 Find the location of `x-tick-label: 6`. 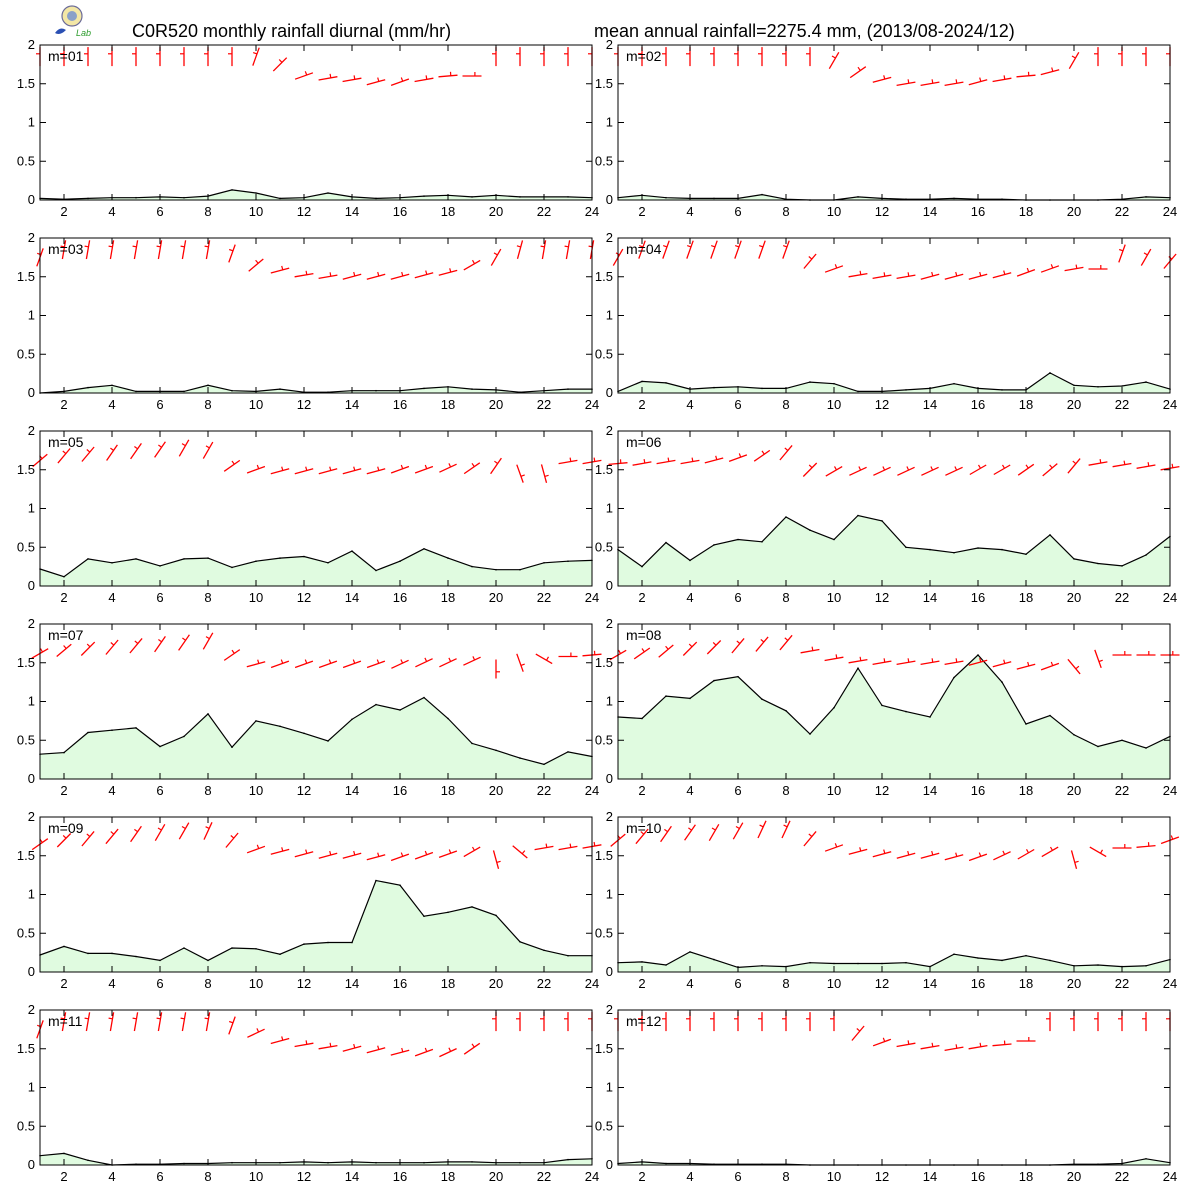

x-tick-label: 6 is located at coordinates (737, 790).